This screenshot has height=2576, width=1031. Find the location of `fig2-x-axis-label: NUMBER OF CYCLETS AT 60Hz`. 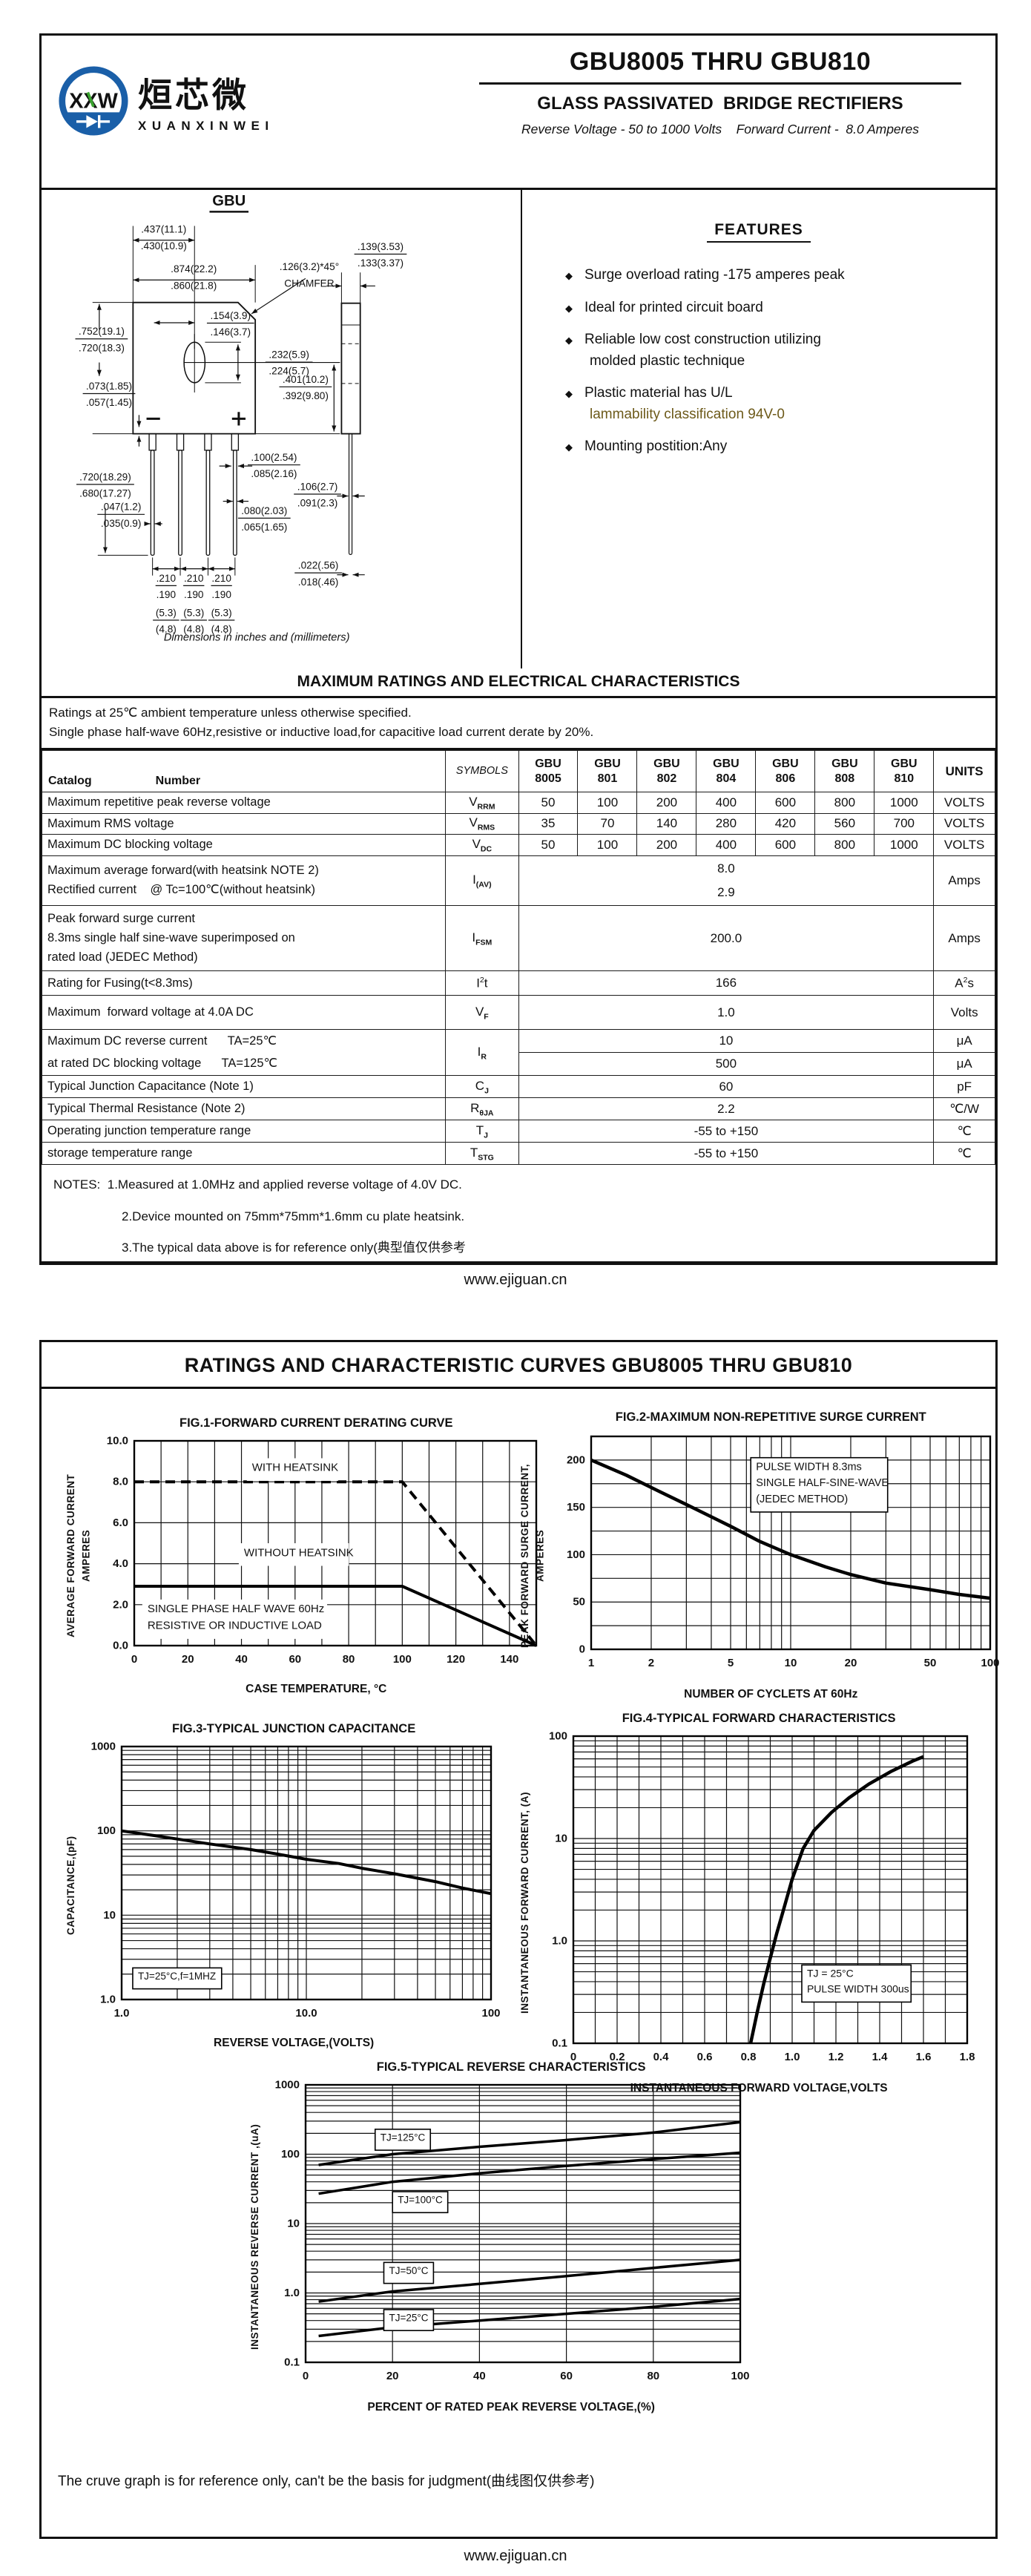

fig2-x-axis-label: NUMBER OF CYCLETS AT 60Hz is located at coordinates (771, 1694).